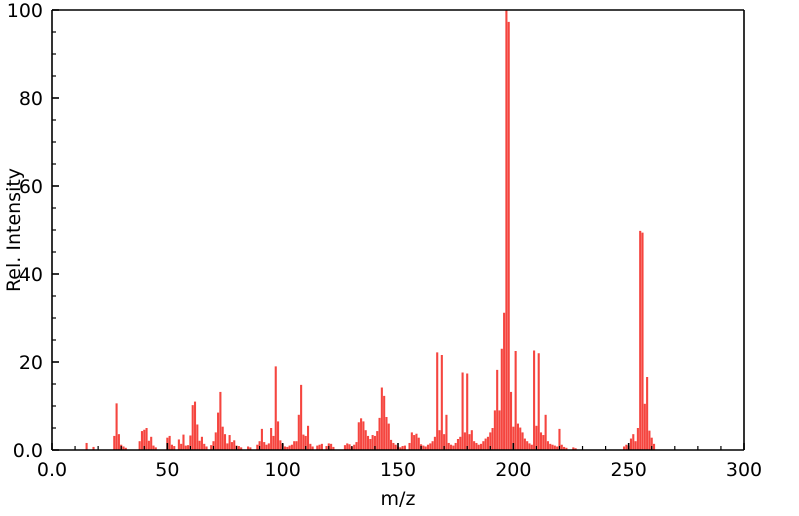  Describe the element at coordinates (31, 187) in the screenshot. I see `y-tick-label: 60` at that location.